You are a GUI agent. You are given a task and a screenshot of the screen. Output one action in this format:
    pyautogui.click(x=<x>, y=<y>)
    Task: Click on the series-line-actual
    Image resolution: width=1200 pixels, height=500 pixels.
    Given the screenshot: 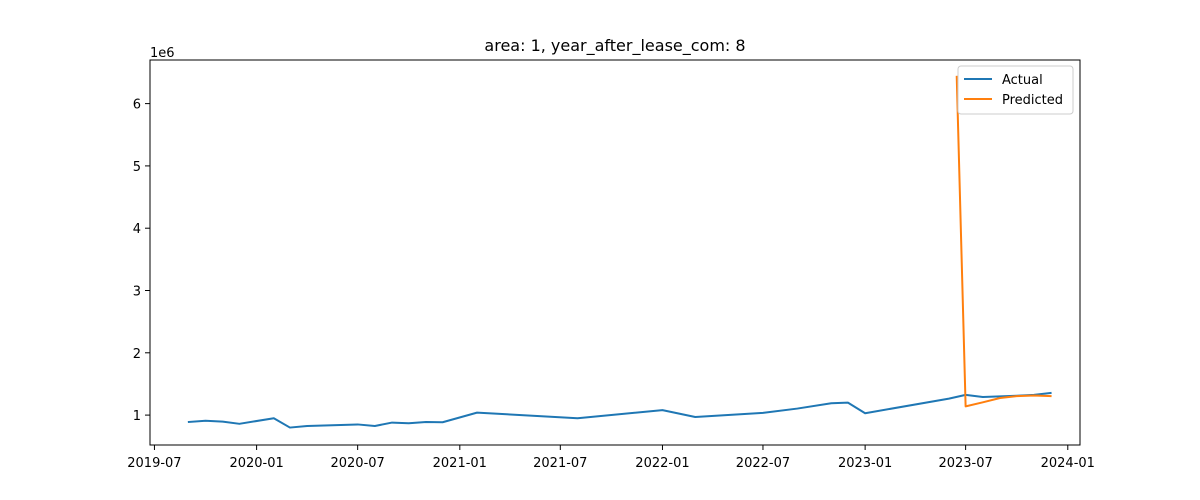 What is the action you would take?
    pyautogui.click(x=619, y=410)
    